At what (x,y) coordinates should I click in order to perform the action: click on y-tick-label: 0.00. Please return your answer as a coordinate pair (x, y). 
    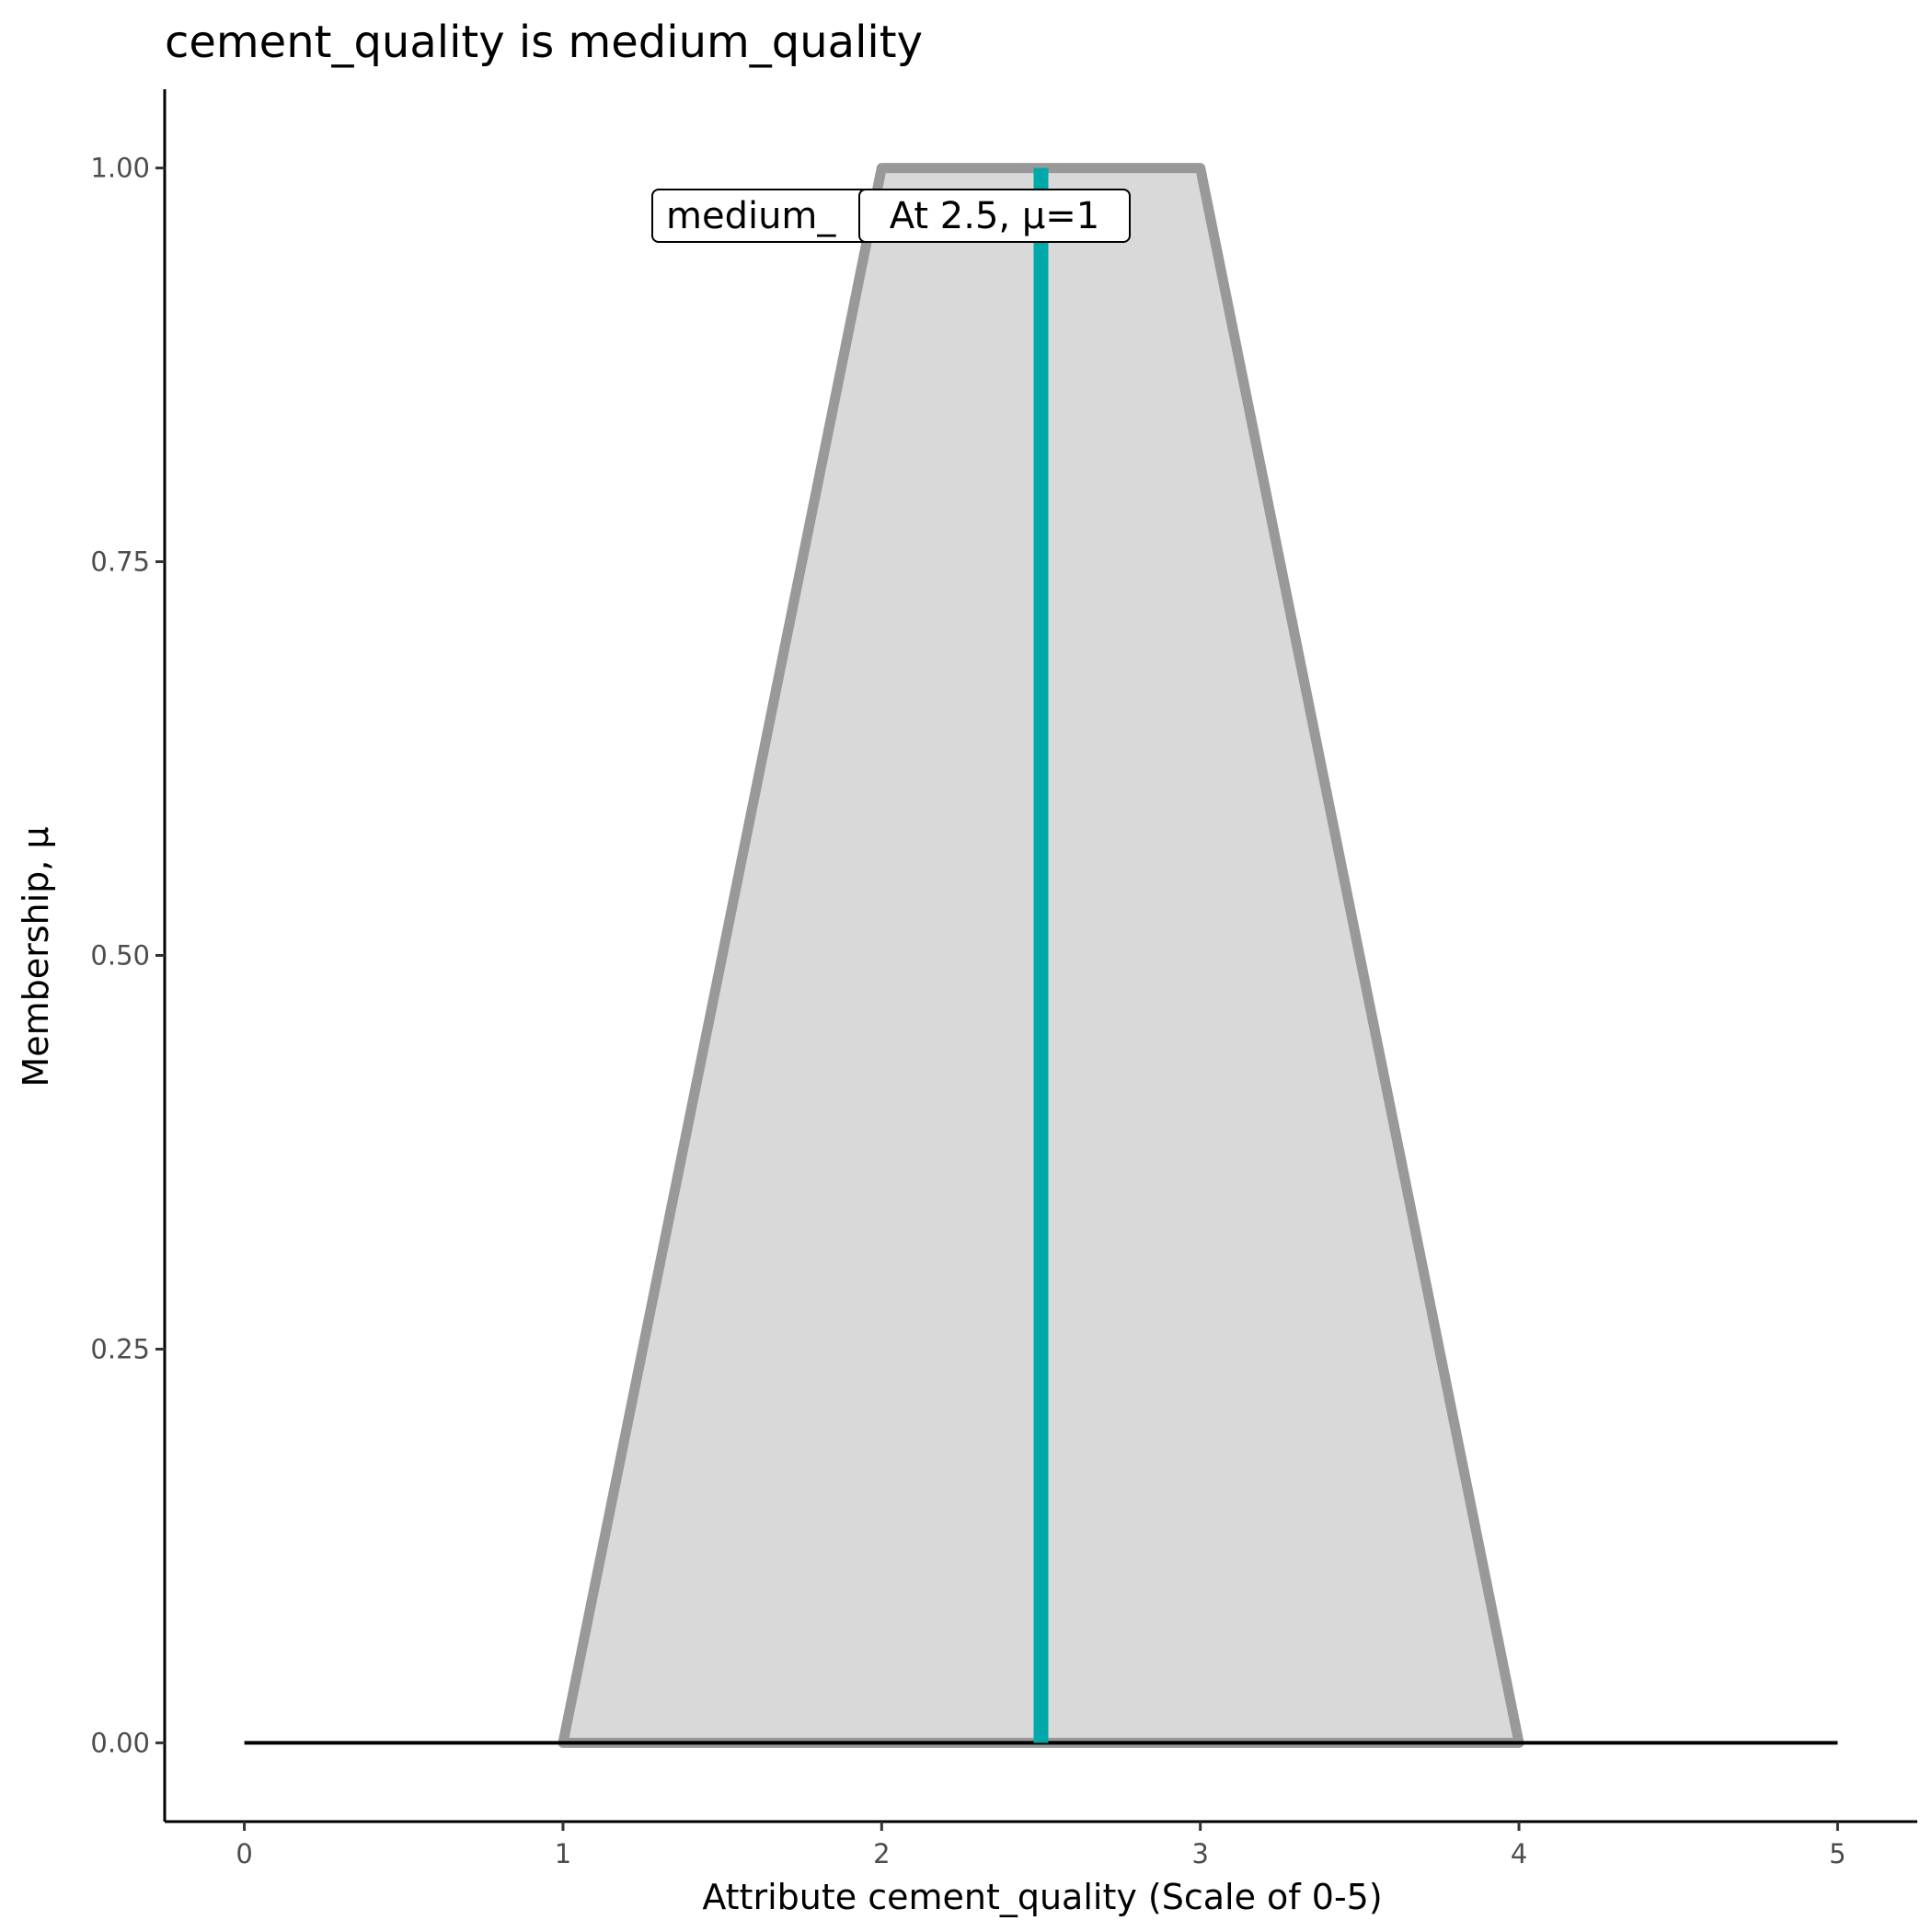
    Looking at the image, I should click on (120, 1742).